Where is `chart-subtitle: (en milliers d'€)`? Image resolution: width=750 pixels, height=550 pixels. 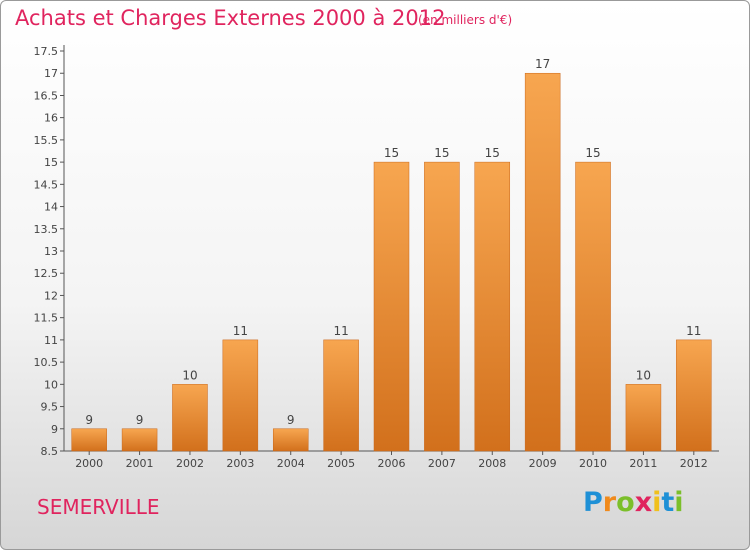 chart-subtitle: (en milliers d'€) is located at coordinates (465, 20).